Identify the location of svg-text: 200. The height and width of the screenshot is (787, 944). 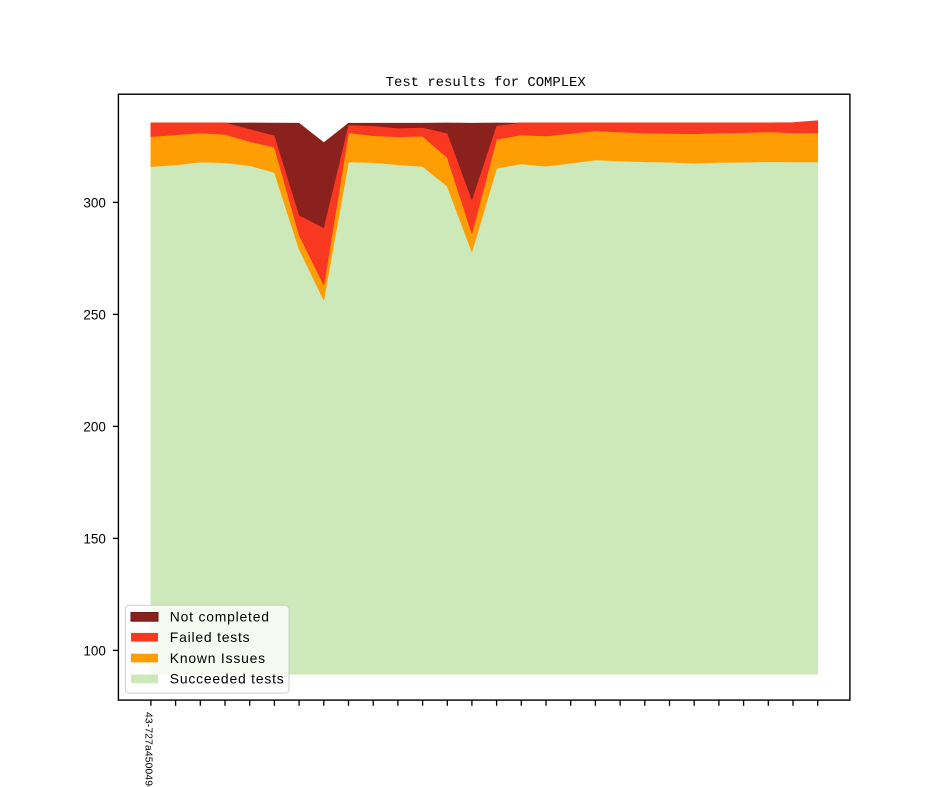
(94, 426).